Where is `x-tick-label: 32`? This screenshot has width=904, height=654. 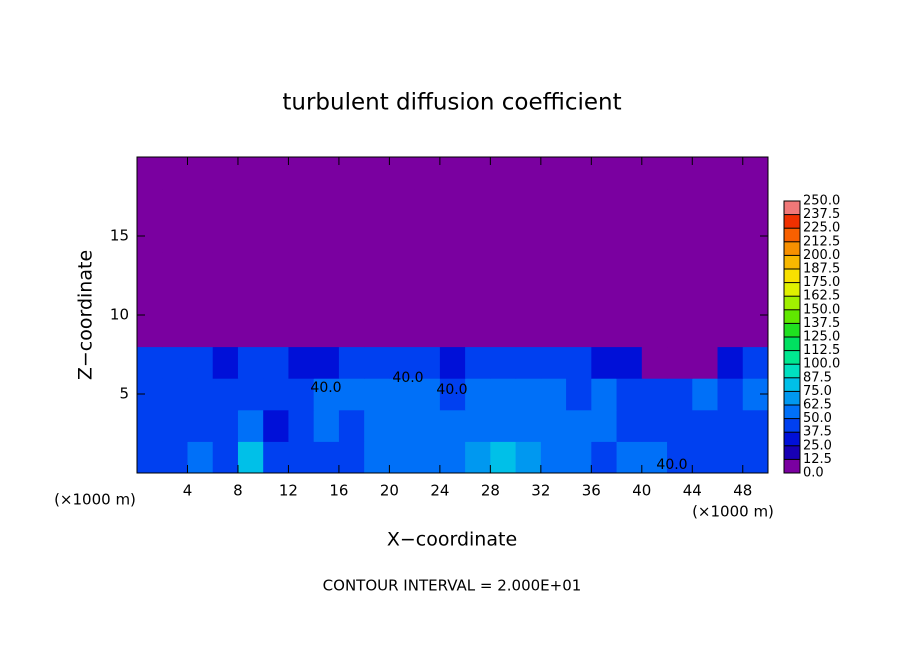 x-tick-label: 32 is located at coordinates (540, 491).